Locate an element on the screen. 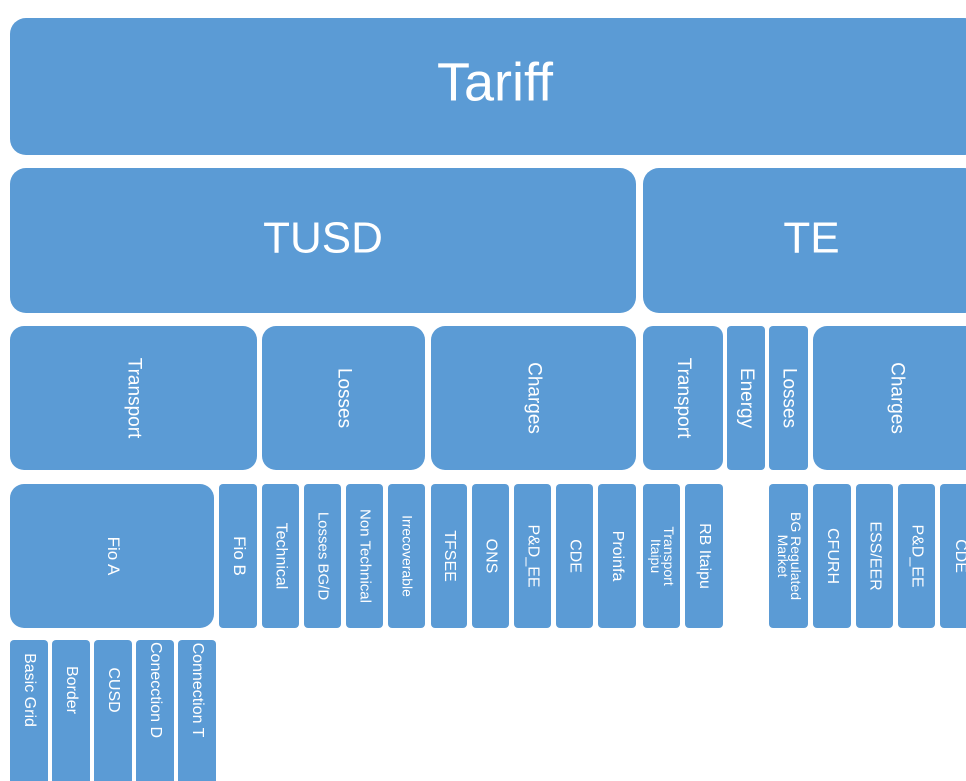  label-line: BG Regulated is located at coordinates (796, 556).